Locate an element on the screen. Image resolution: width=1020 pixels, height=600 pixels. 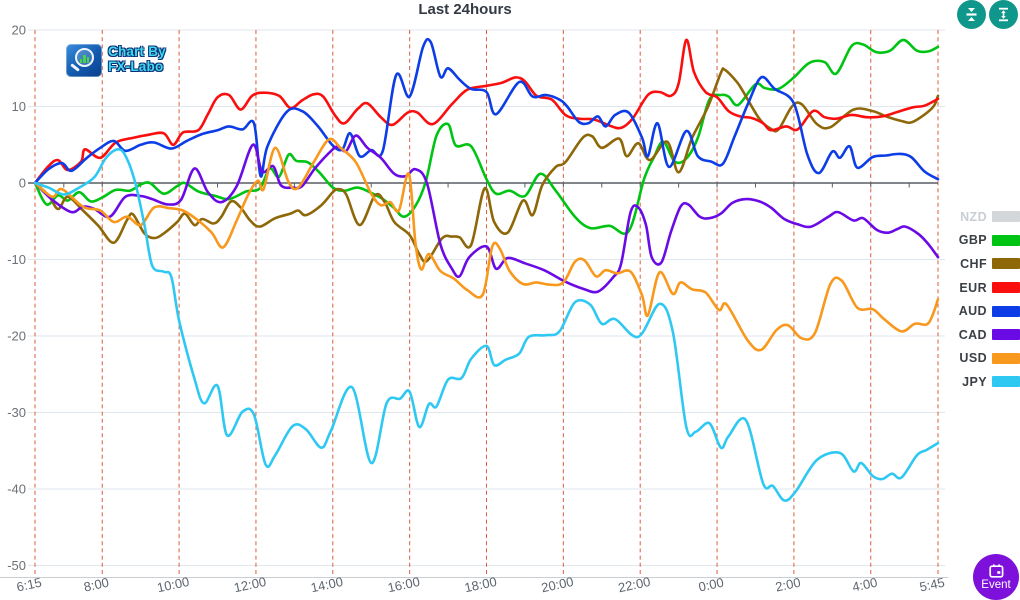
x-axis-label: 5:45 is located at coordinates (932, 585).